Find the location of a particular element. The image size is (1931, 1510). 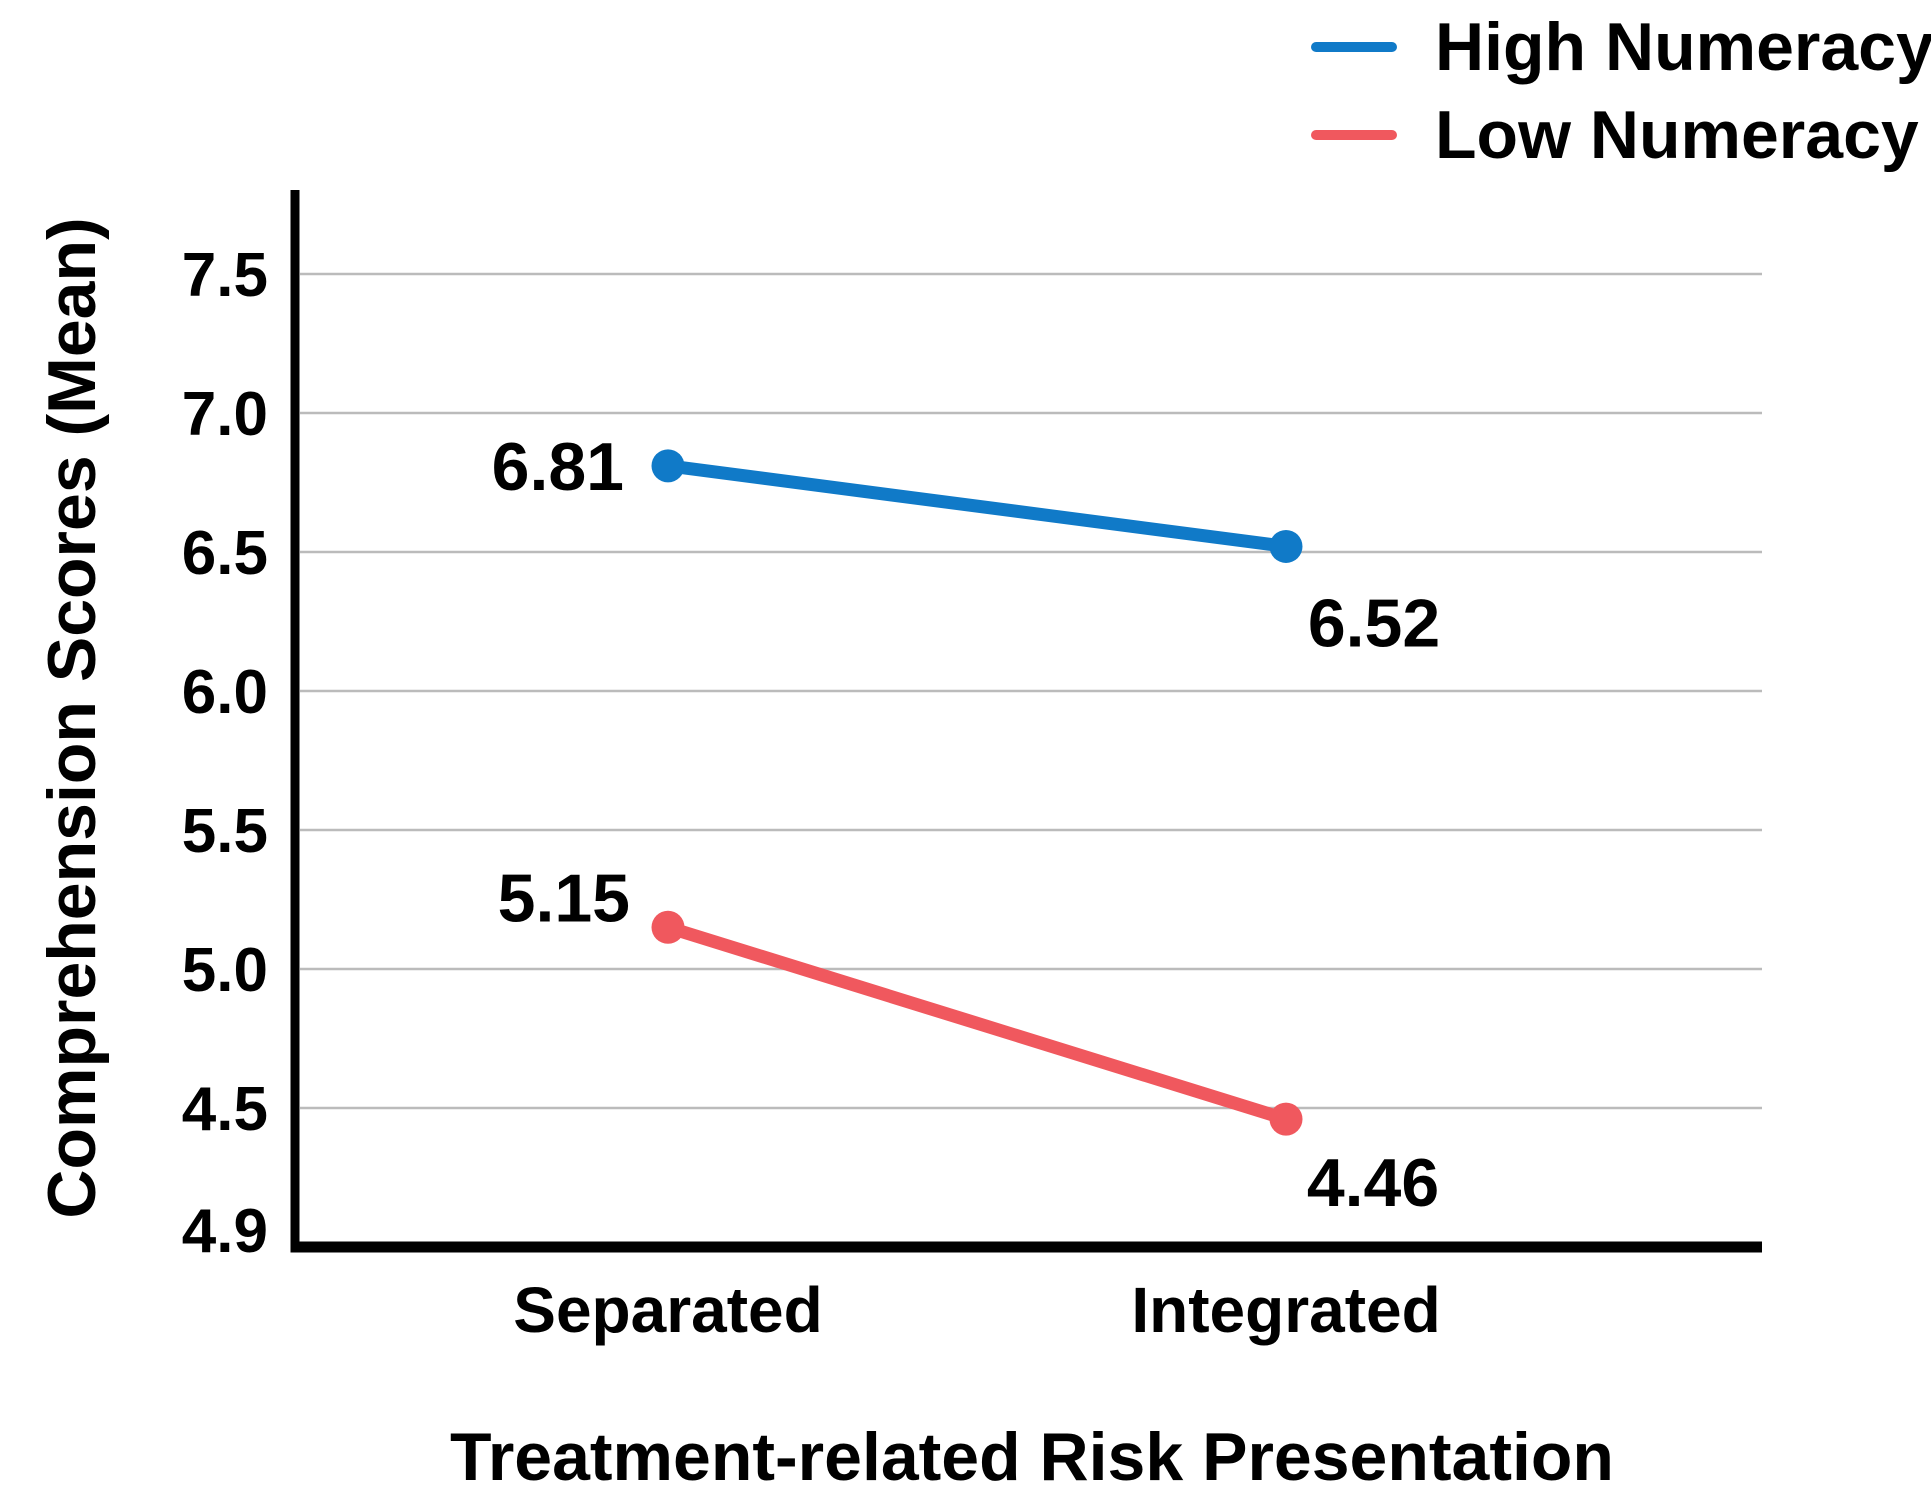

x-axis-title: Treatment-related Risk Presentation is located at coordinates (1032, 1457).